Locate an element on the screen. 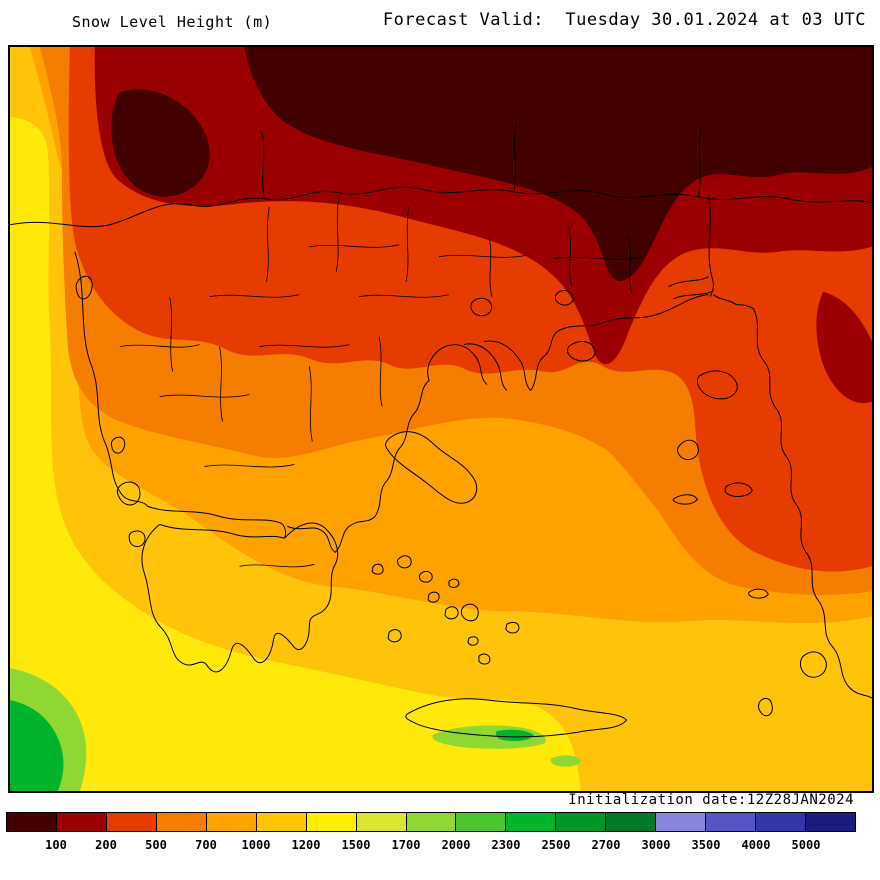  coastline-turkey is located at coordinates (770, 487).